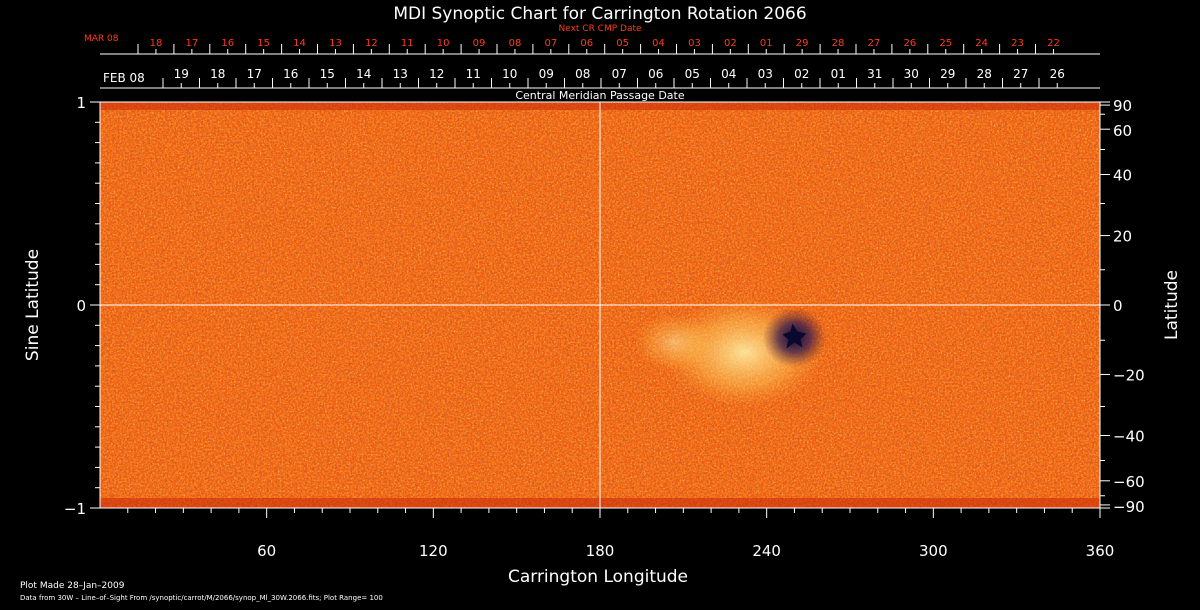 Image resolution: width=1200 pixels, height=610 pixels. Describe the element at coordinates (1122, 131) in the screenshot. I see `y-right-tick-label: 60` at that location.